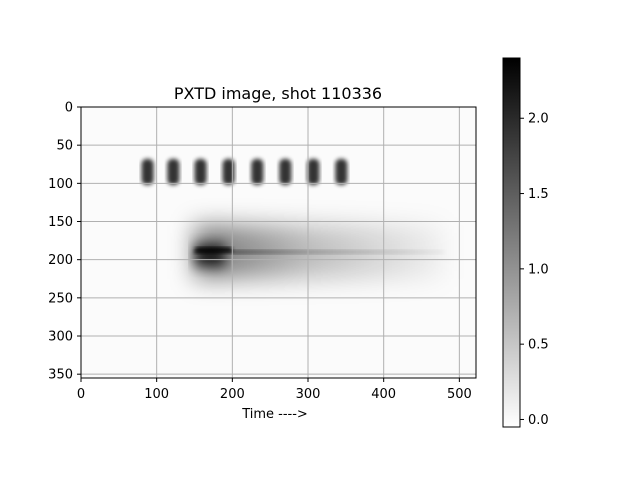 The image size is (640, 480). What do you see at coordinates (60, 222) in the screenshot?
I see `y-tick-label: 150` at bounding box center [60, 222].